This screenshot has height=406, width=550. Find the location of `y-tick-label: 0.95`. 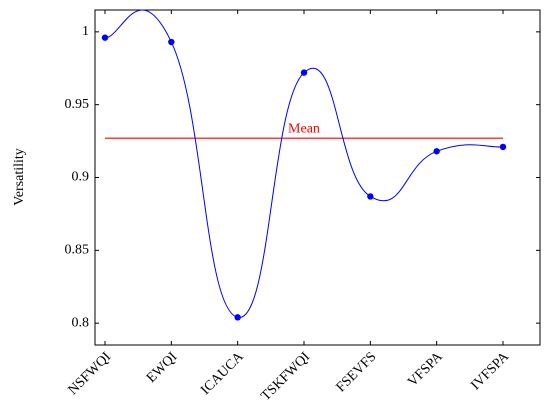

y-tick-label: 0.95 is located at coordinates (77, 104).